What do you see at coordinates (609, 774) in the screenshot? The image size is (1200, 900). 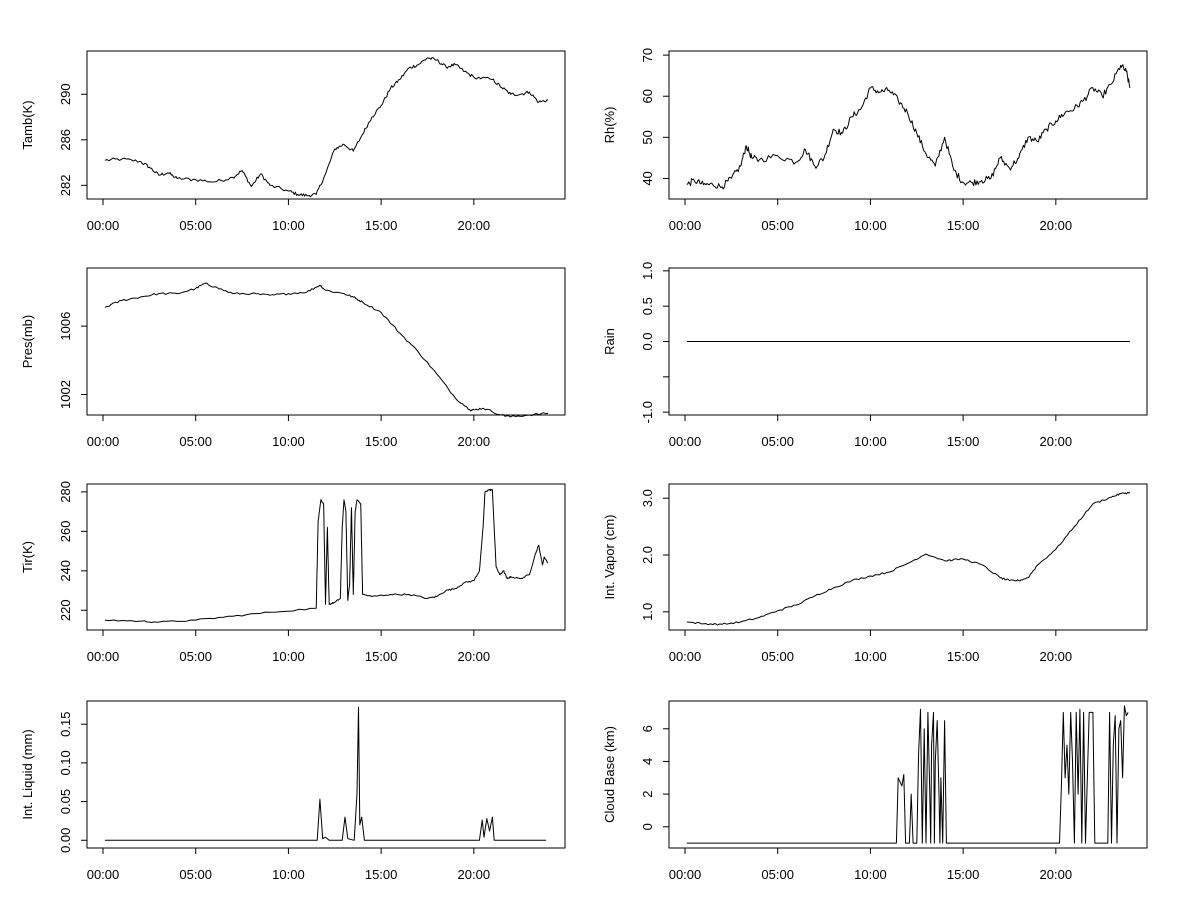 I see `y-axis-label: Cloud Base (km)` at bounding box center [609, 774].